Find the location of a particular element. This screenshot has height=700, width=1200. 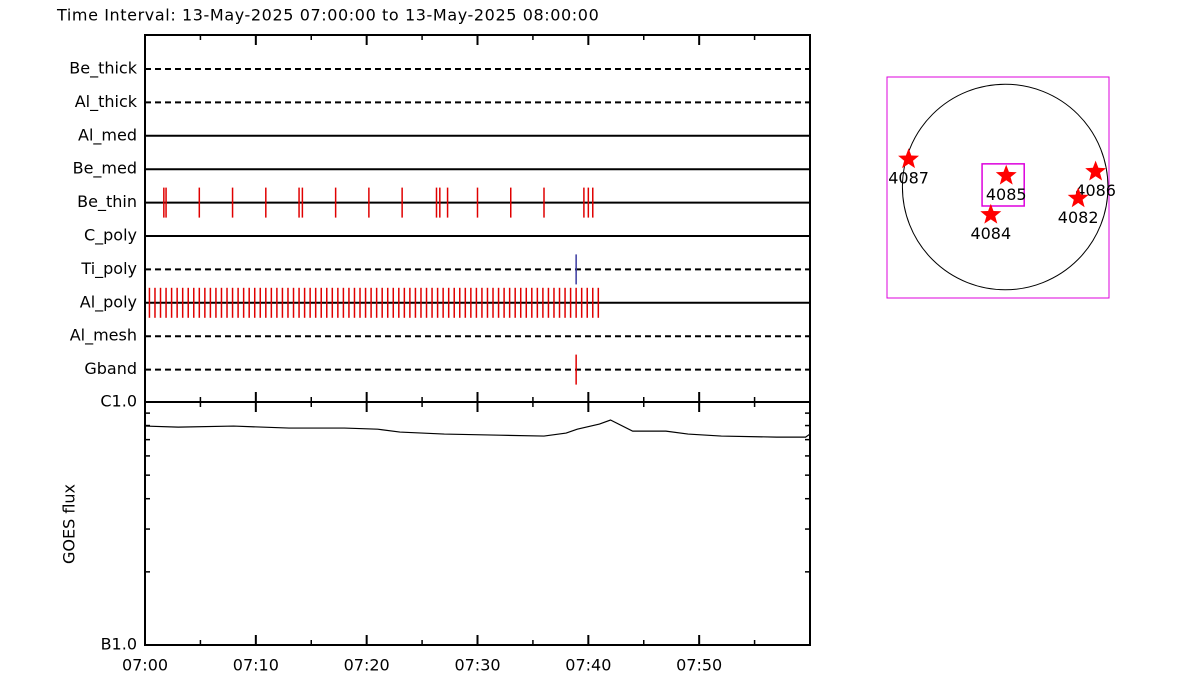

y-axis-label: GOES flux is located at coordinates (69, 524).